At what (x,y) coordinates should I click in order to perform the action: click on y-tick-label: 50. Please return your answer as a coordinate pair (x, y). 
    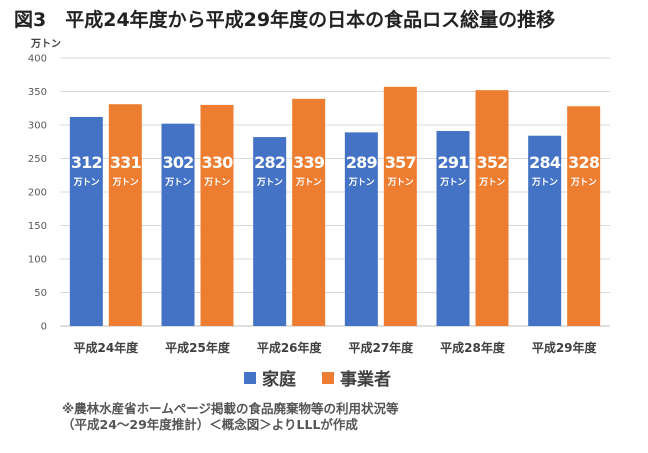
    Looking at the image, I should click on (40, 293).